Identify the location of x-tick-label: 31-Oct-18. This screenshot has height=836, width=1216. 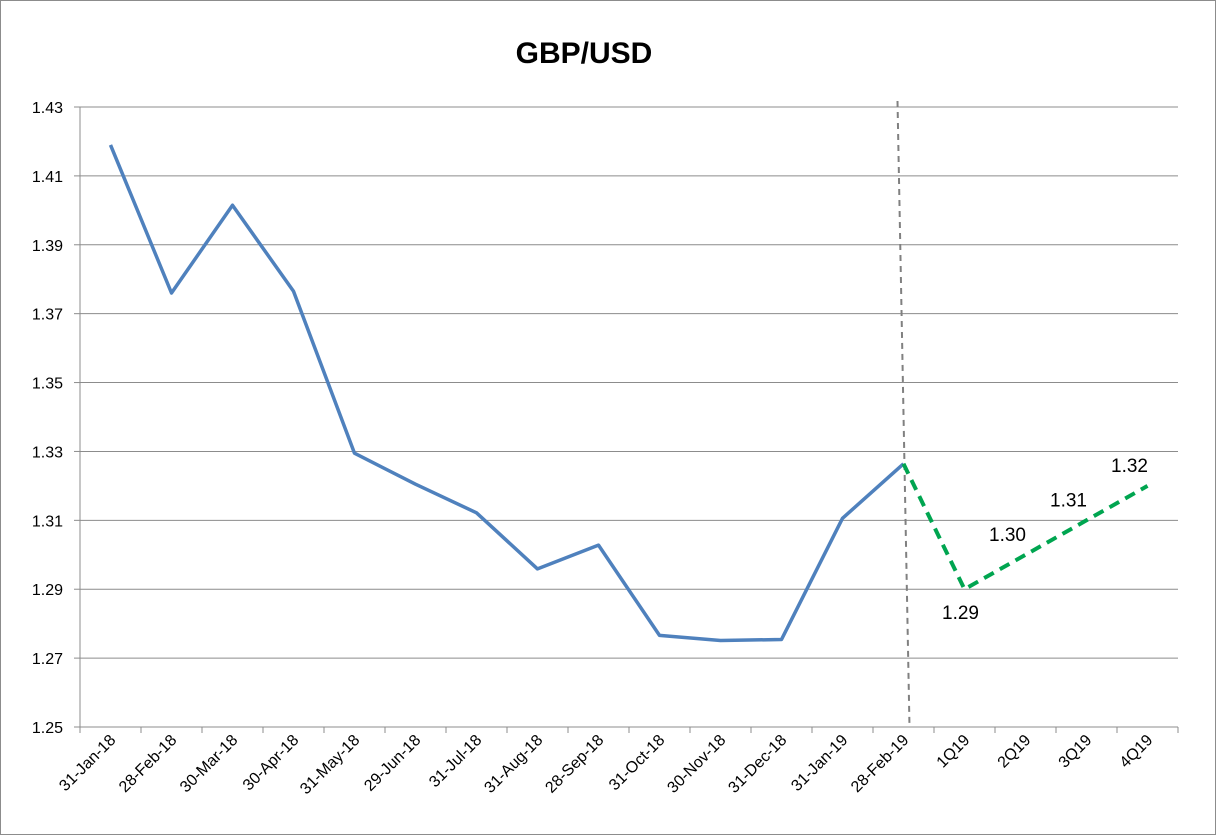
(637, 763).